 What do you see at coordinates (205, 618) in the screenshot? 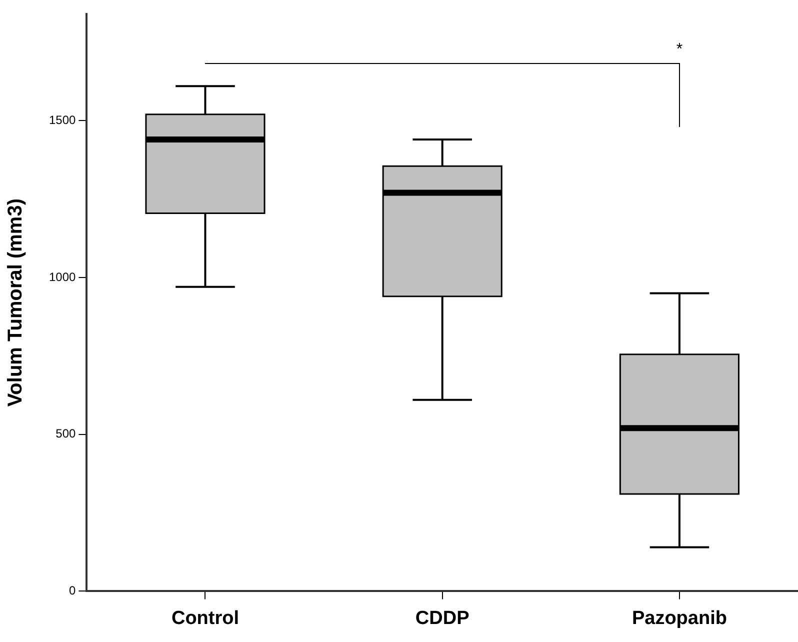
I see `x-tick-label: Control` at bounding box center [205, 618].